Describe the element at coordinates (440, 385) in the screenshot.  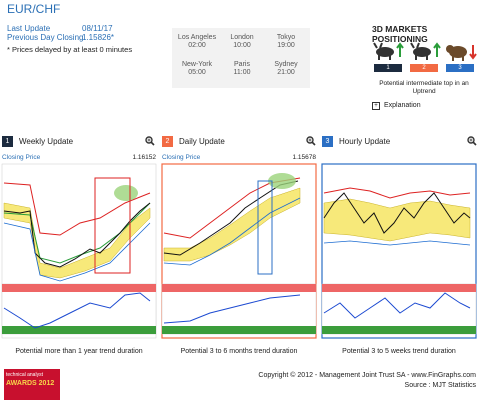
I see `source-text: Source : MJT Statistics` at that location.